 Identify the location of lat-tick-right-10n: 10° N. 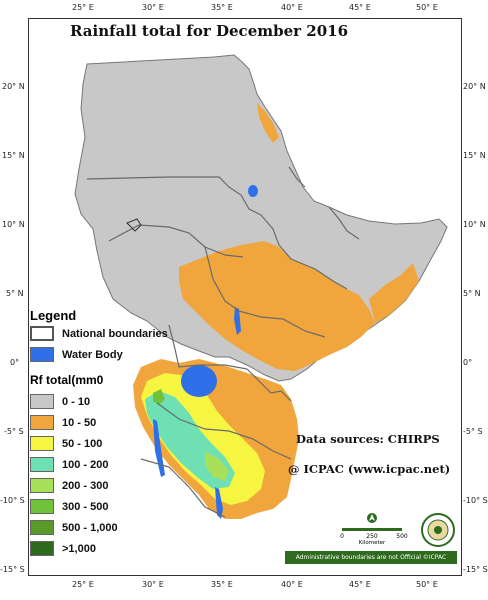
(474, 224).